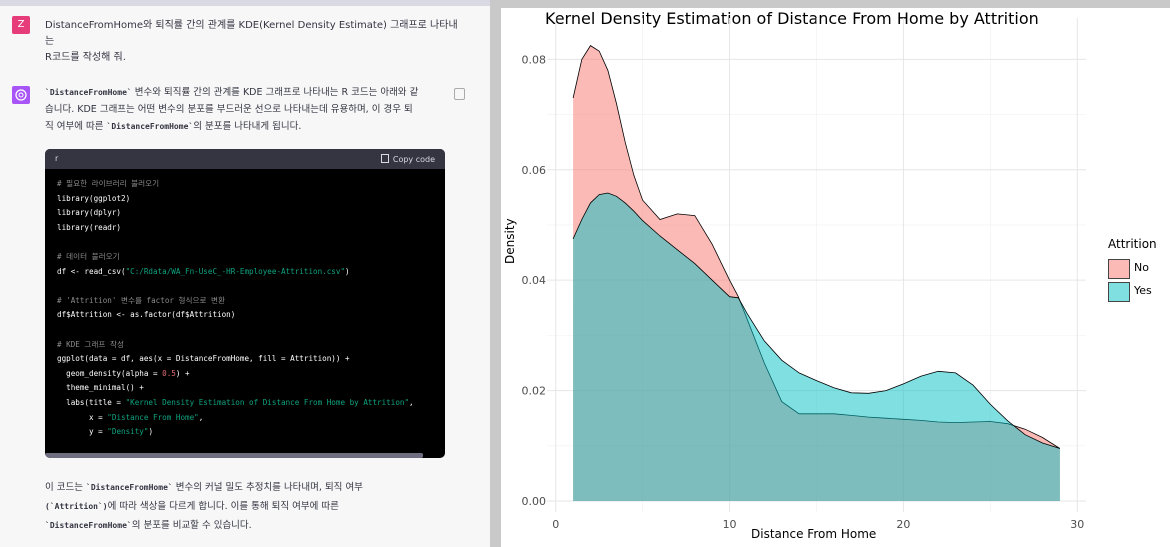 The height and width of the screenshot is (547, 1170). I want to click on legend-key-no, so click(1119, 269).